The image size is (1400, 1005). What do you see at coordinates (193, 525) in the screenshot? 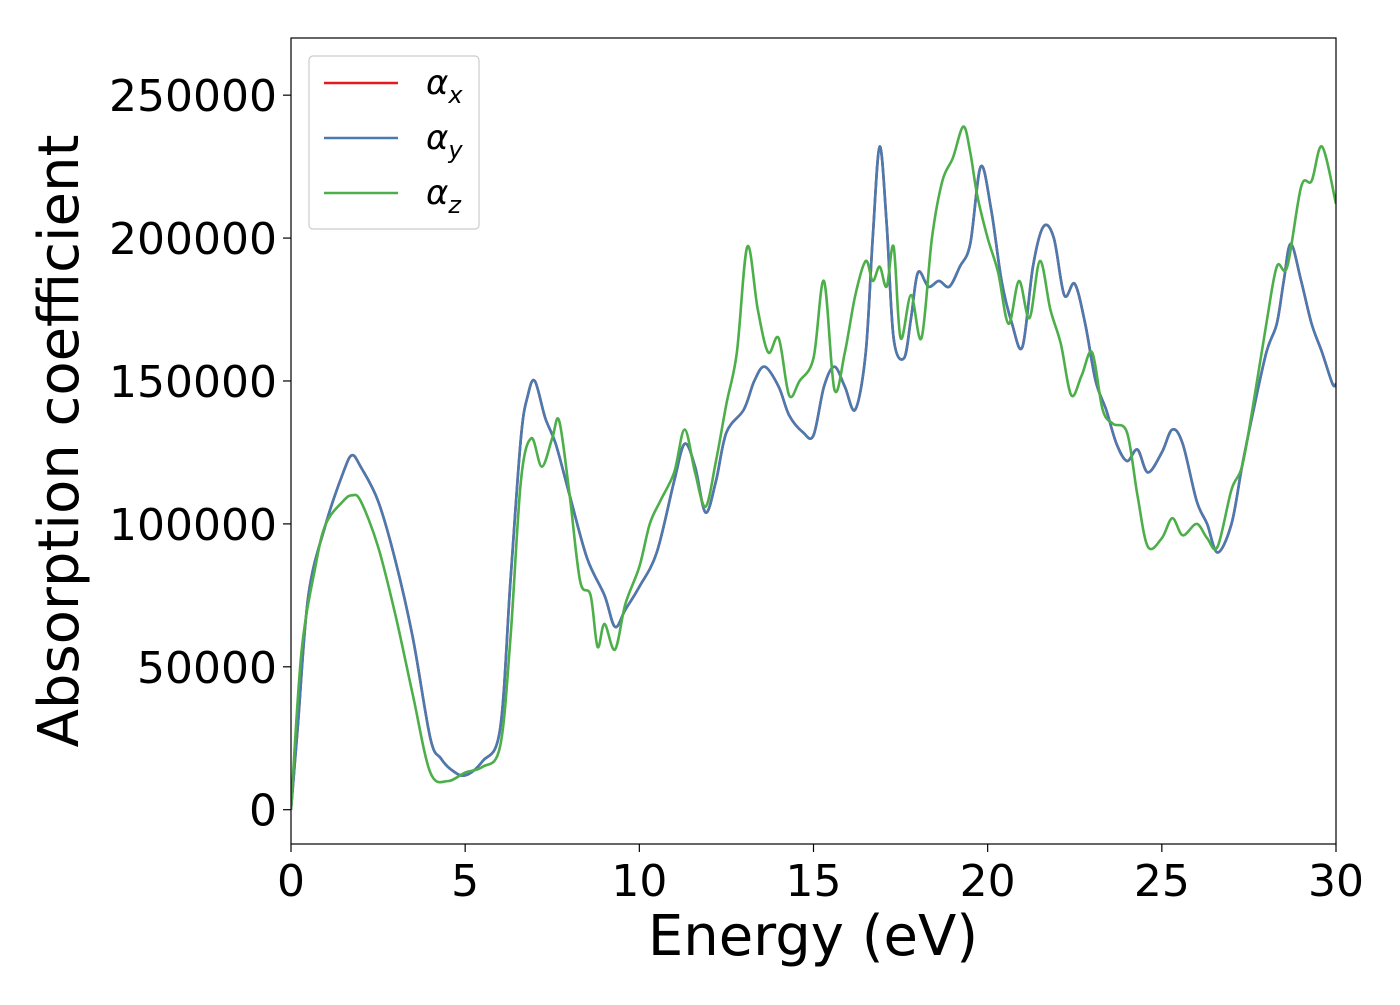
I see `y-tick-label: 100000` at bounding box center [193, 525].